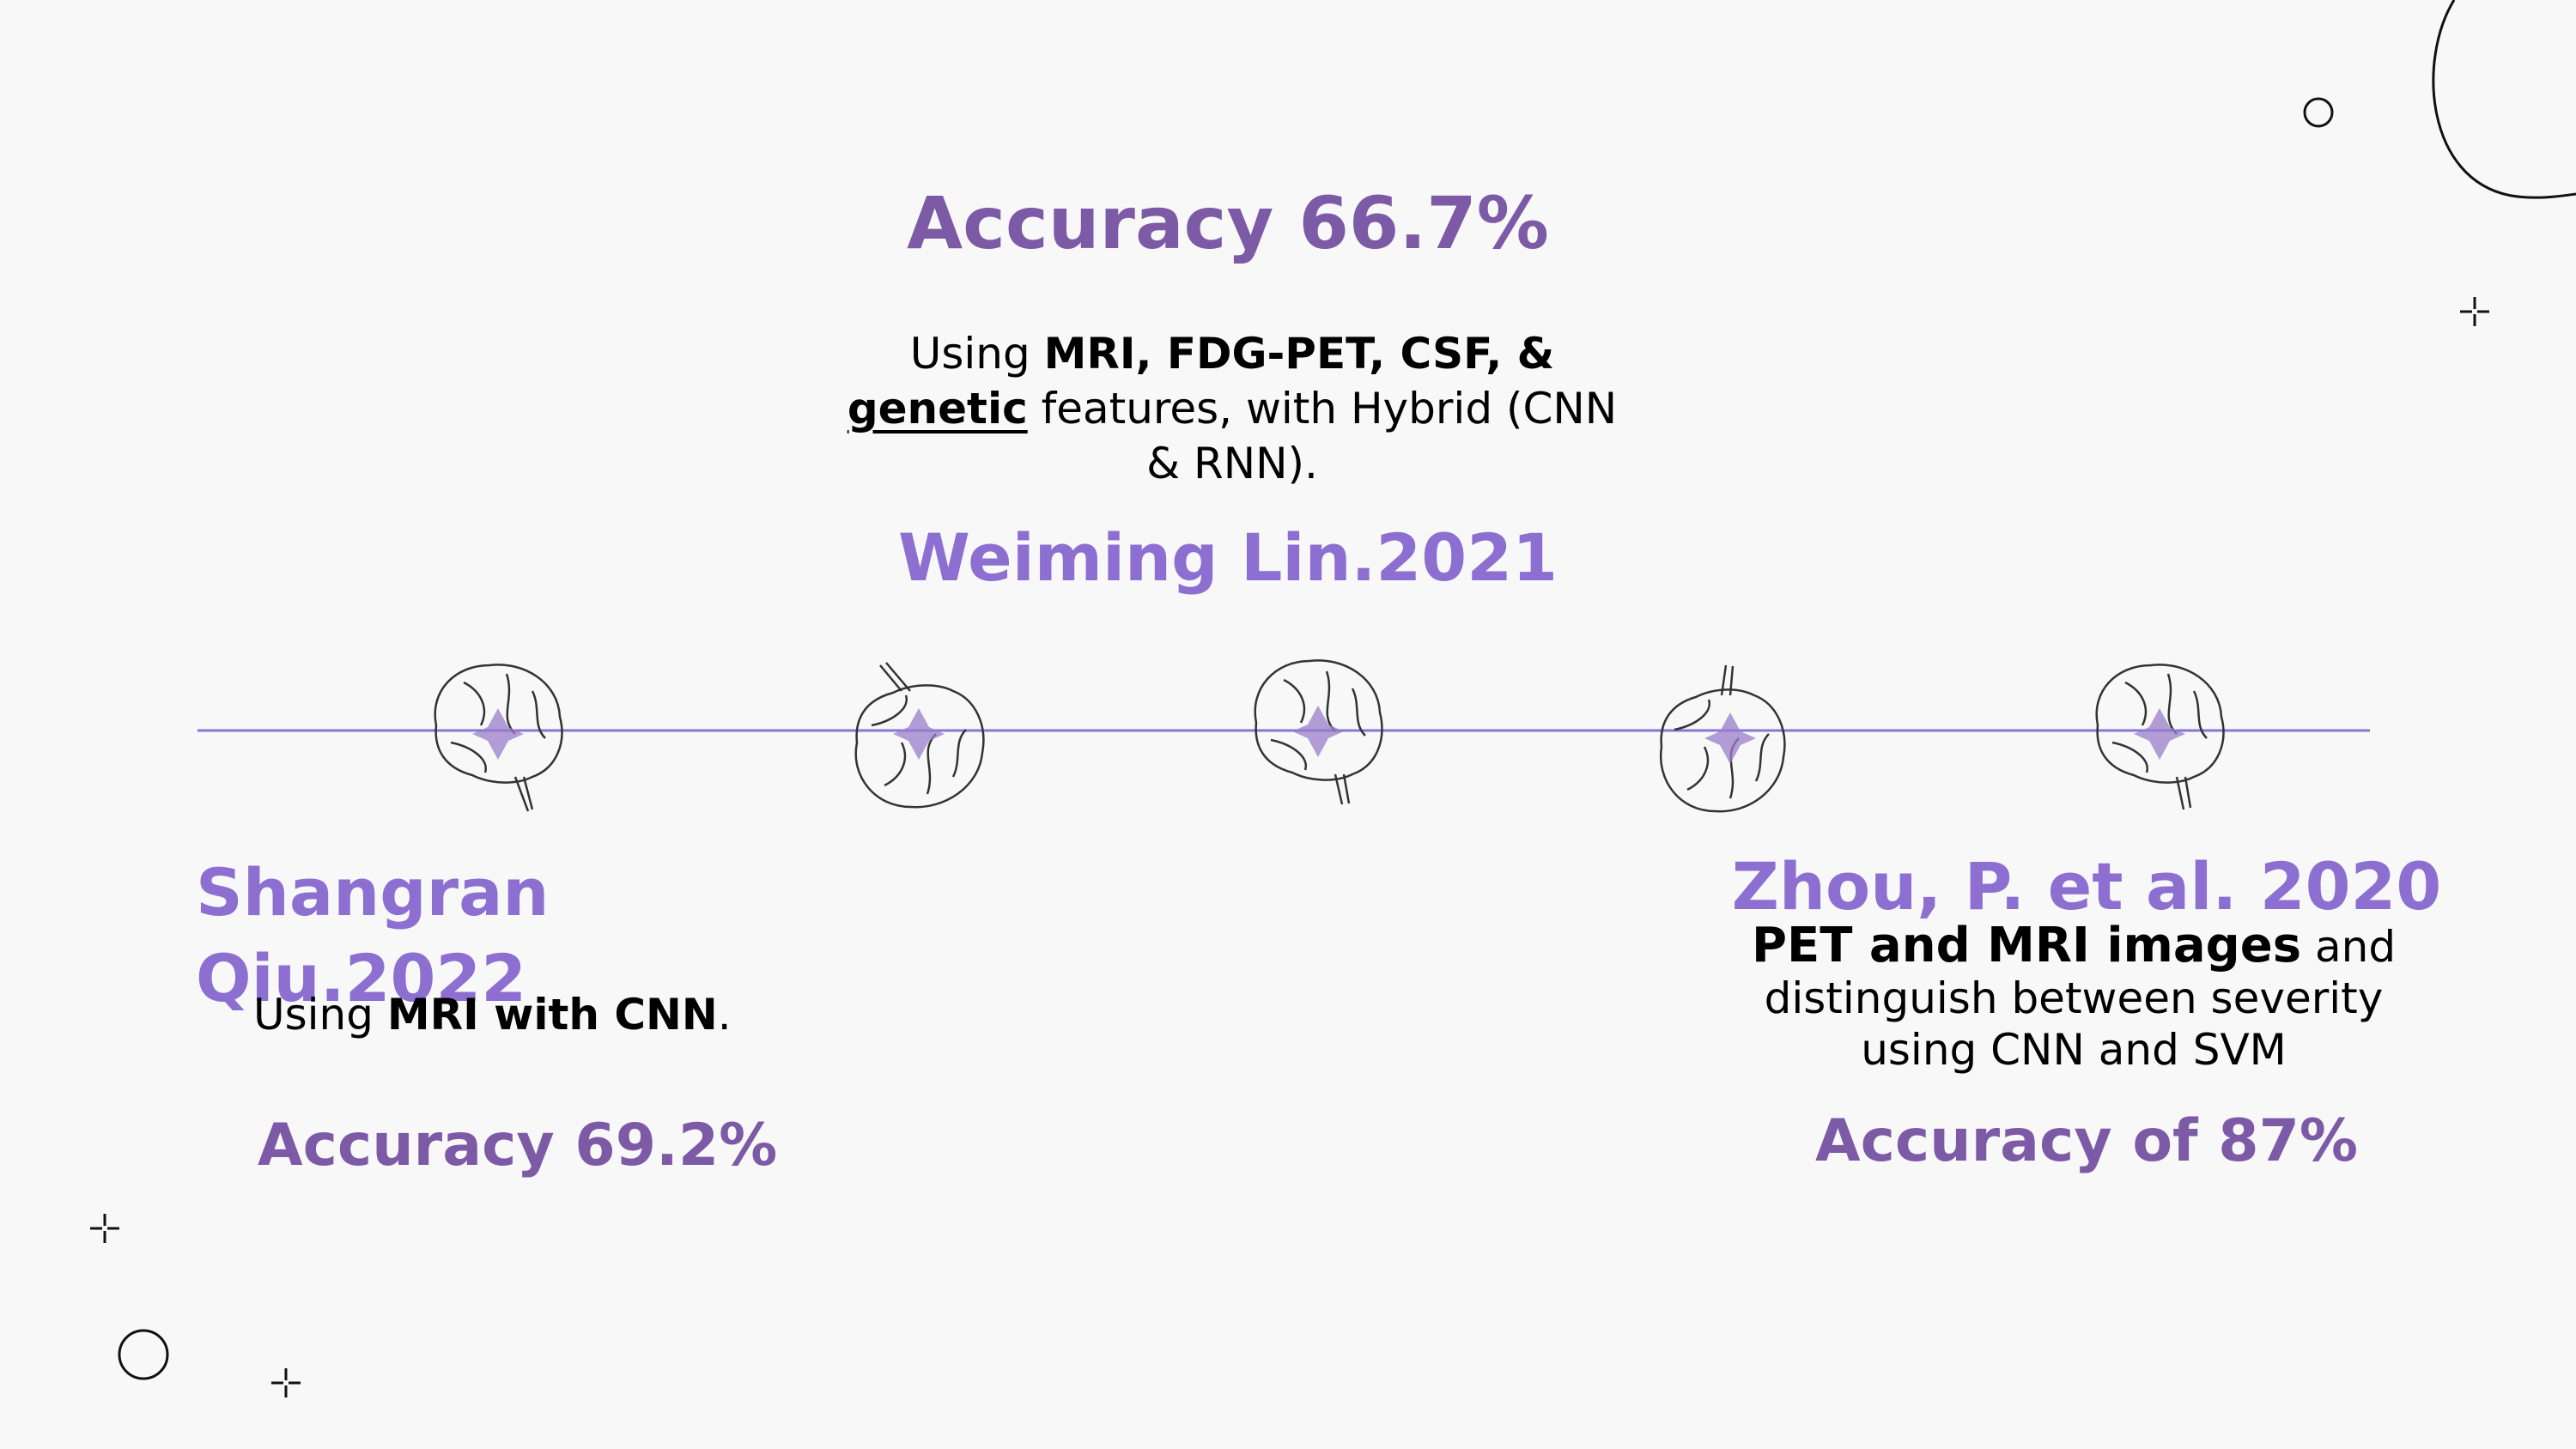 This screenshot has width=2576, height=1449. I want to click on left-description: Using MRI with CNN., so click(596, 1014).